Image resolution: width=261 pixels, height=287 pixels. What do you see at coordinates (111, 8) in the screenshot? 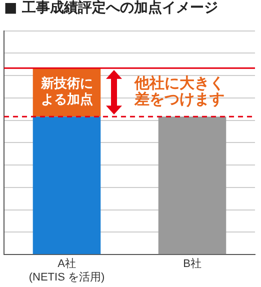
I see `chart-title: ■ 工事成績評定への加点イメージ` at bounding box center [111, 8].